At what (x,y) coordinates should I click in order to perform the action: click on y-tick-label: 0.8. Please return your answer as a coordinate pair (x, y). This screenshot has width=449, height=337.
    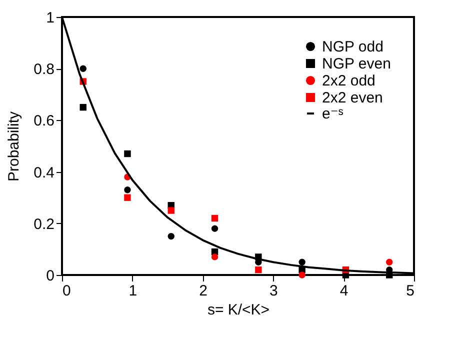
    Looking at the image, I should click on (44, 69).